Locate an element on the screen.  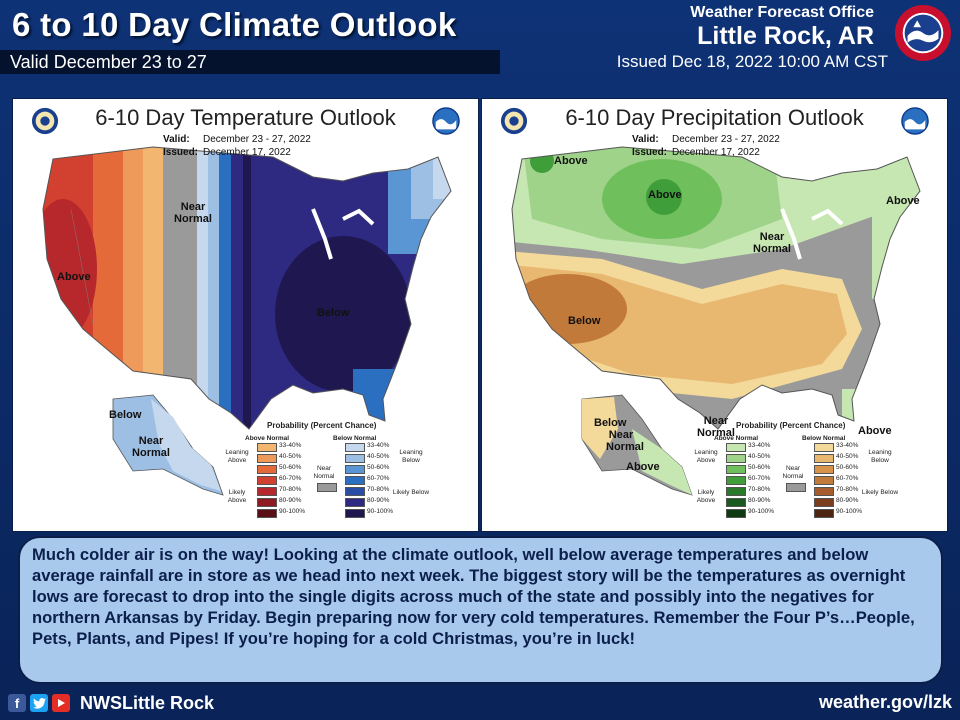
commerce-seal-icon is located at coordinates (45, 121).